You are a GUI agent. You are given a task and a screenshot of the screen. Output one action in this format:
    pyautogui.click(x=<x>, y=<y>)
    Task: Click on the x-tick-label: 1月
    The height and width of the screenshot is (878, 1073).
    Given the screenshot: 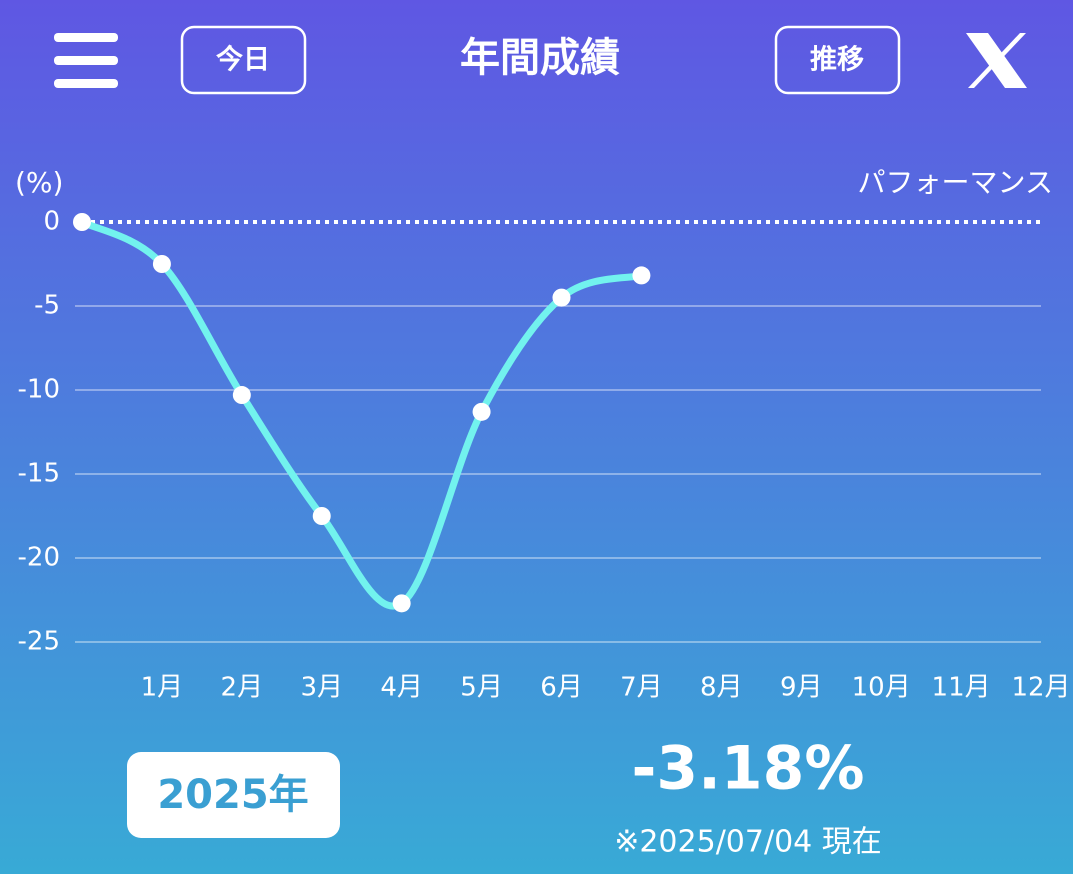 What is the action you would take?
    pyautogui.click(x=162, y=688)
    